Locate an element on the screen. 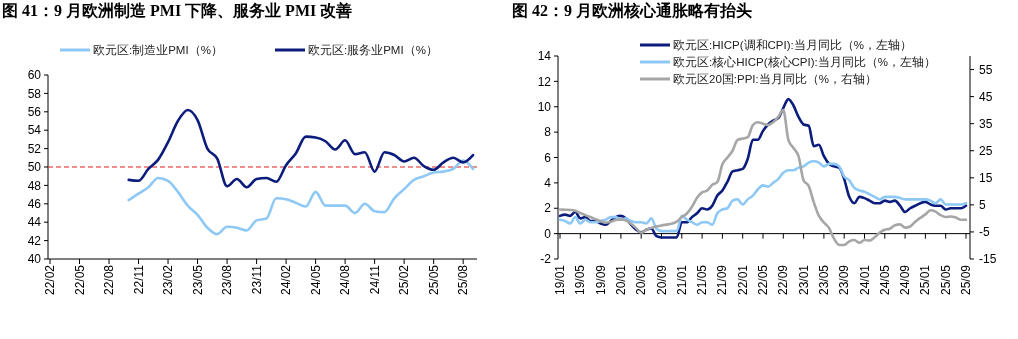  y2-tick-label: 25 is located at coordinates (986, 150).